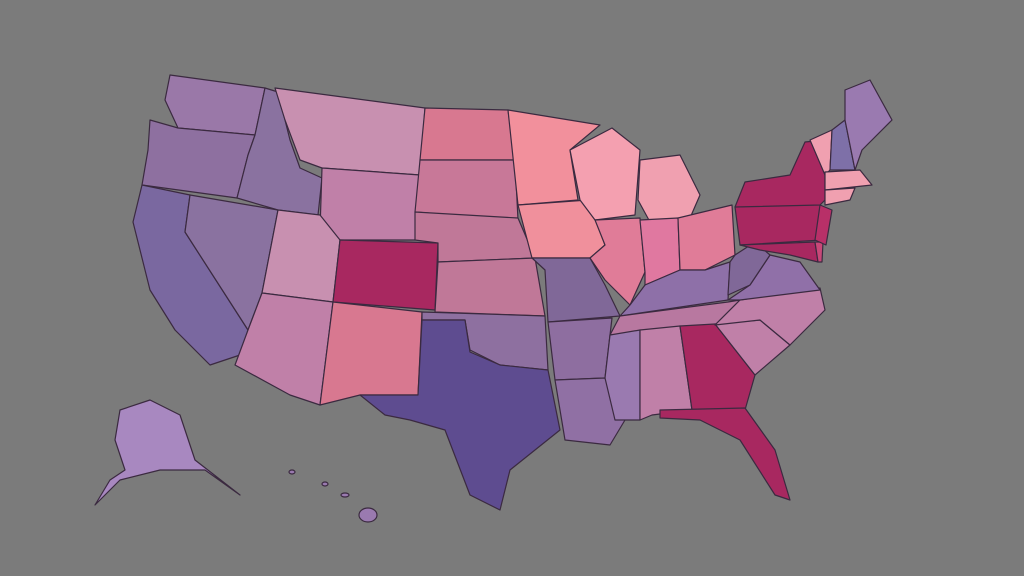 Image resolution: width=1024 pixels, height=576 pixels. What do you see at coordinates (467, 134) in the screenshot?
I see `state-nd` at bounding box center [467, 134].